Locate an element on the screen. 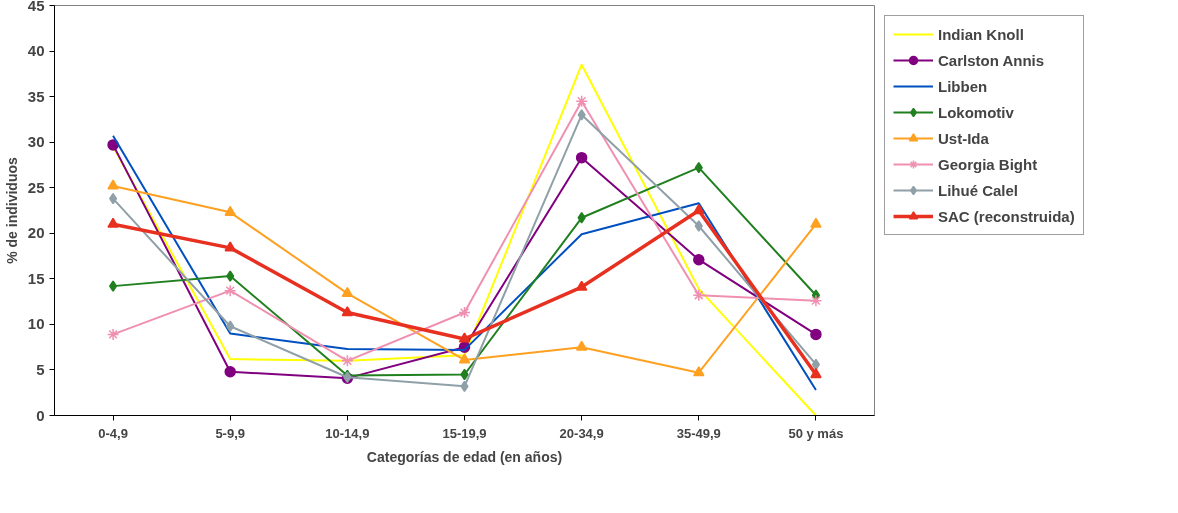 The width and height of the screenshot is (1178, 513). y-tick-label: 10 is located at coordinates (36, 324).